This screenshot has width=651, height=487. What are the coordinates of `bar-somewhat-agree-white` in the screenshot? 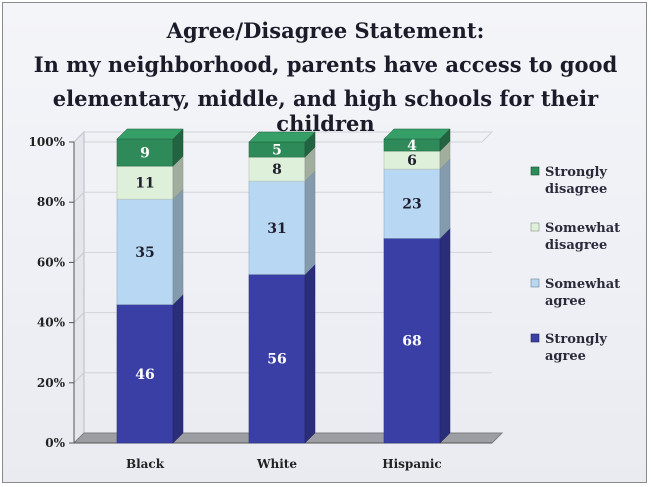 It's located at (277, 227).